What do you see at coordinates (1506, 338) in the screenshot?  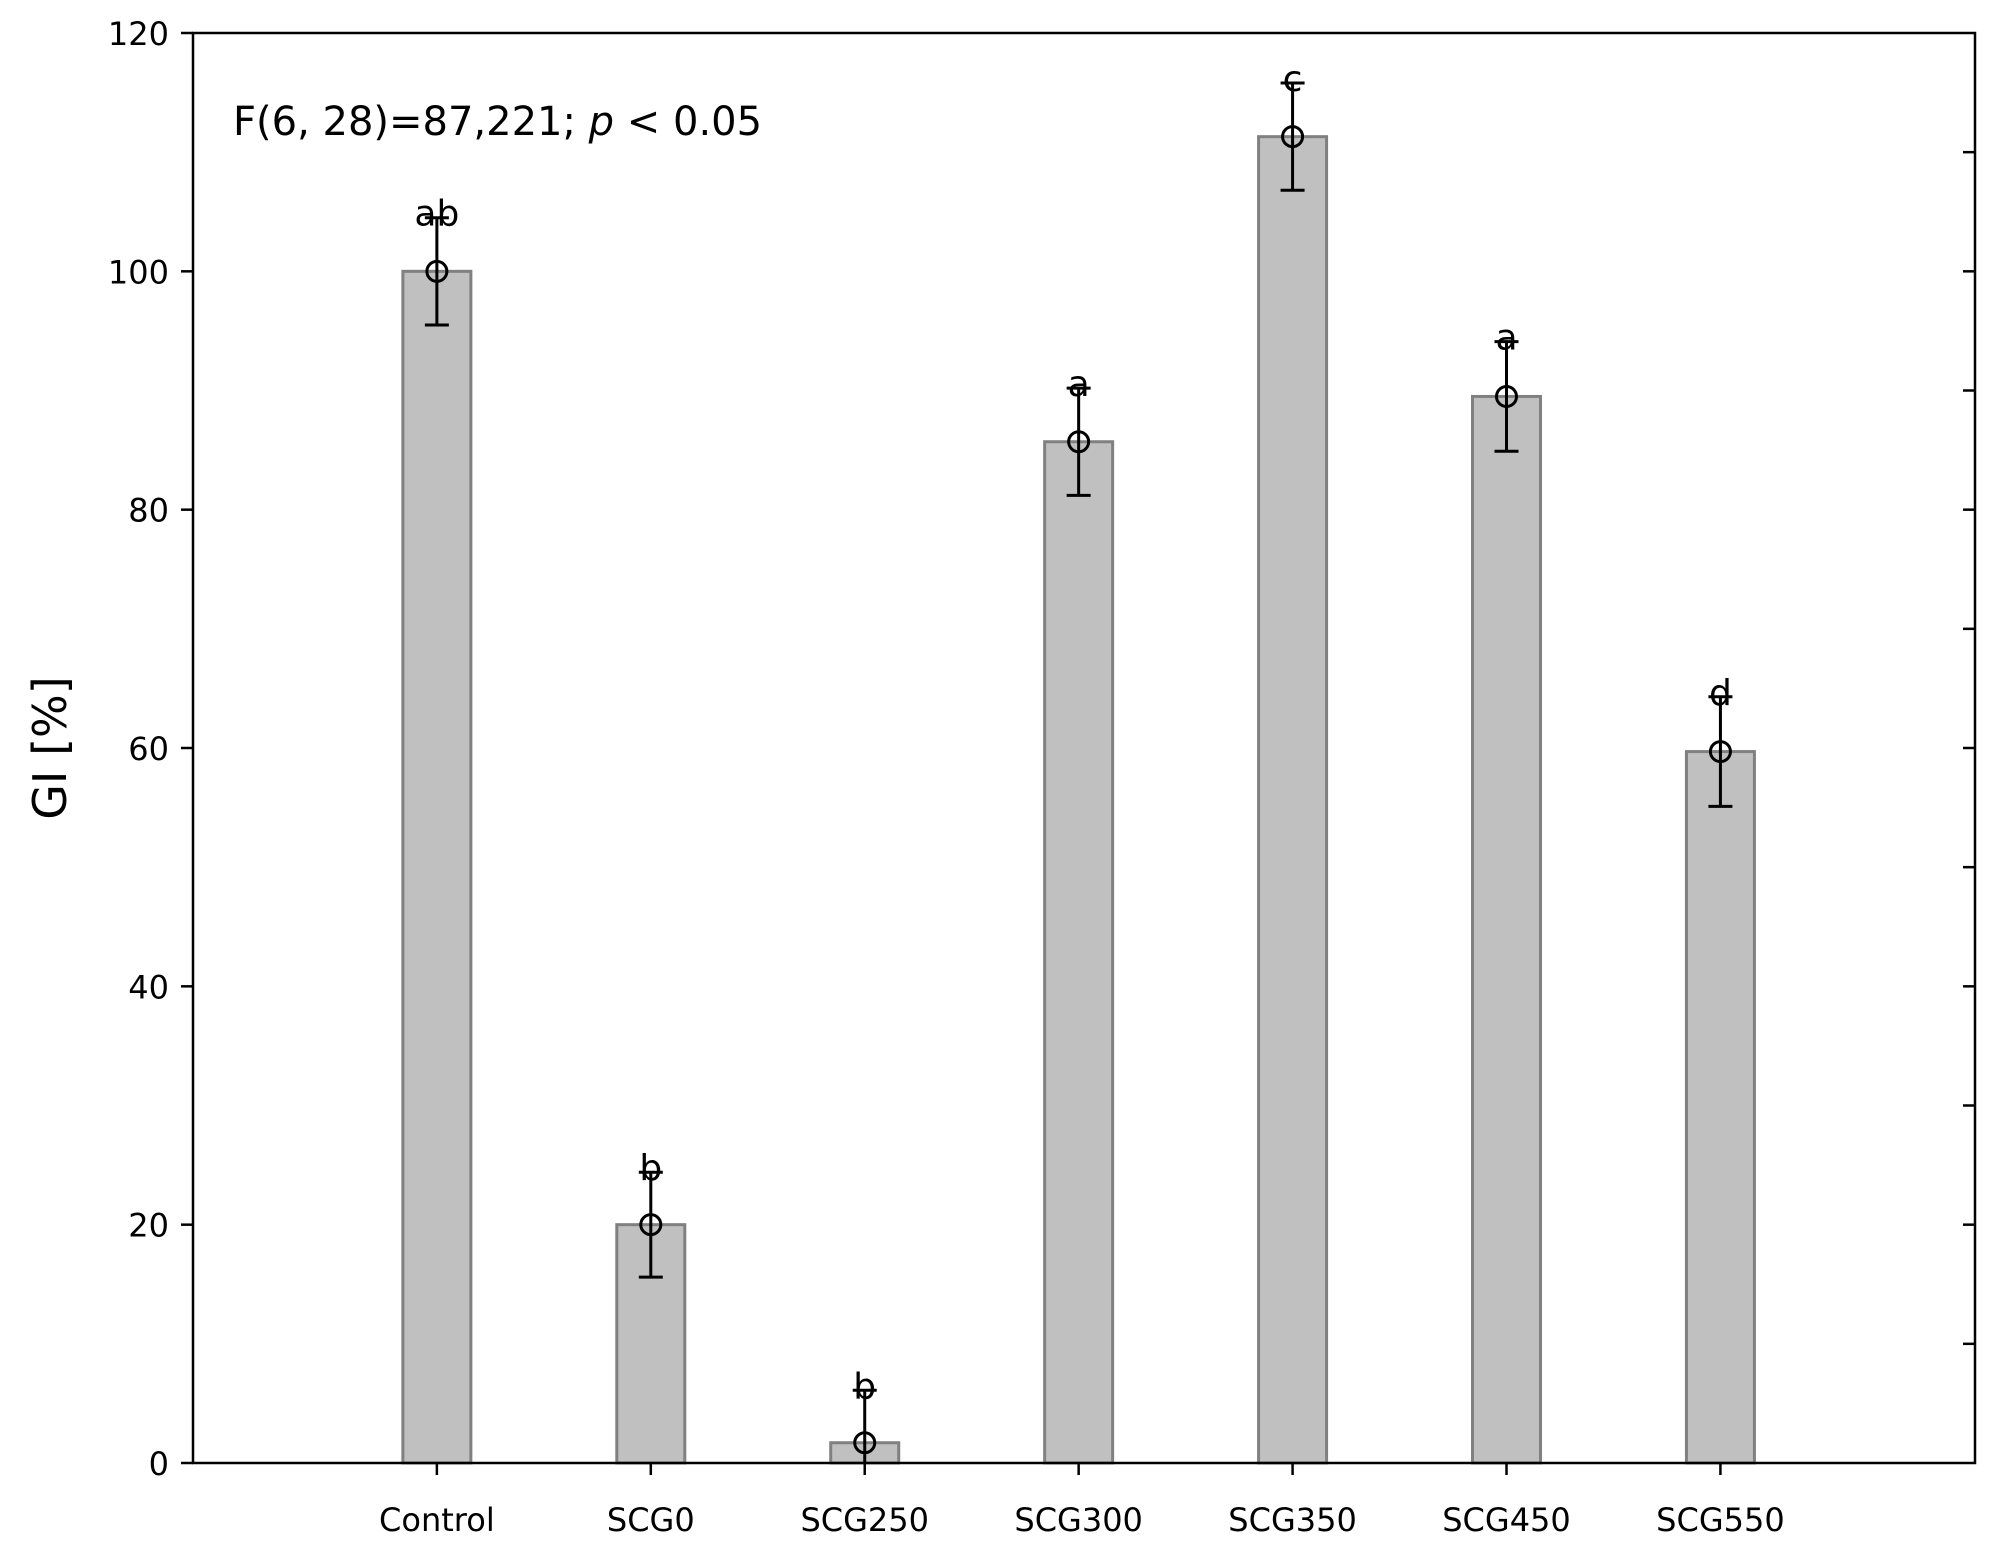 I see `group-label-SCG450: a` at bounding box center [1506, 338].